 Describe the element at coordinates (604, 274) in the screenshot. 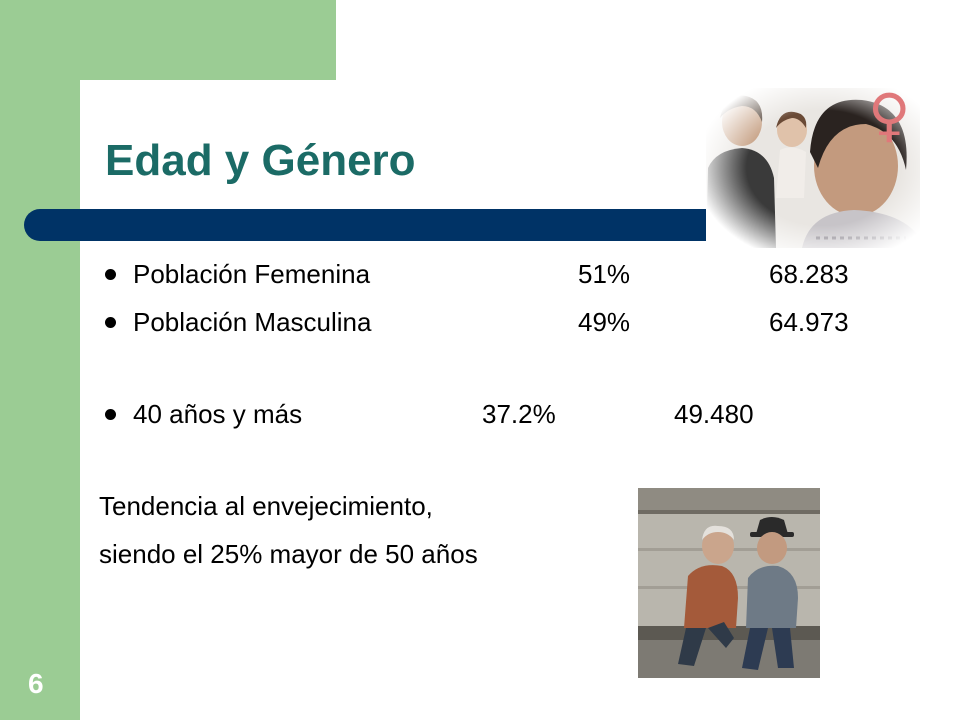

I see `stat-percent: 51%` at that location.